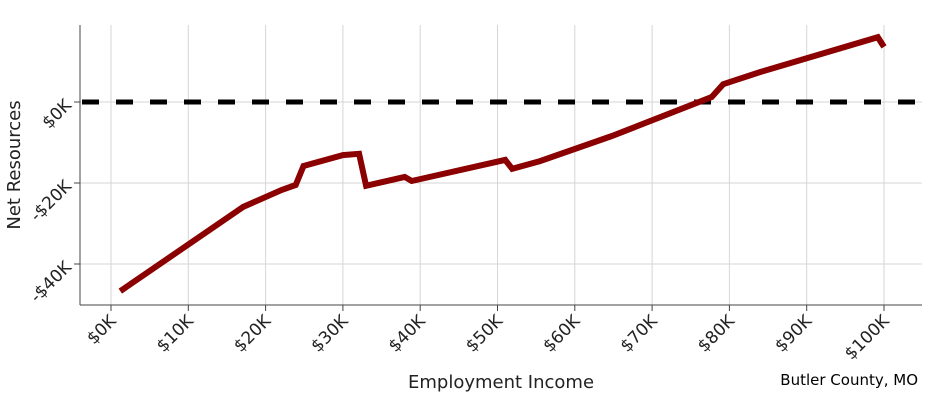  What do you see at coordinates (408, 334) in the screenshot?
I see `x-tick-label: $40K` at bounding box center [408, 334].